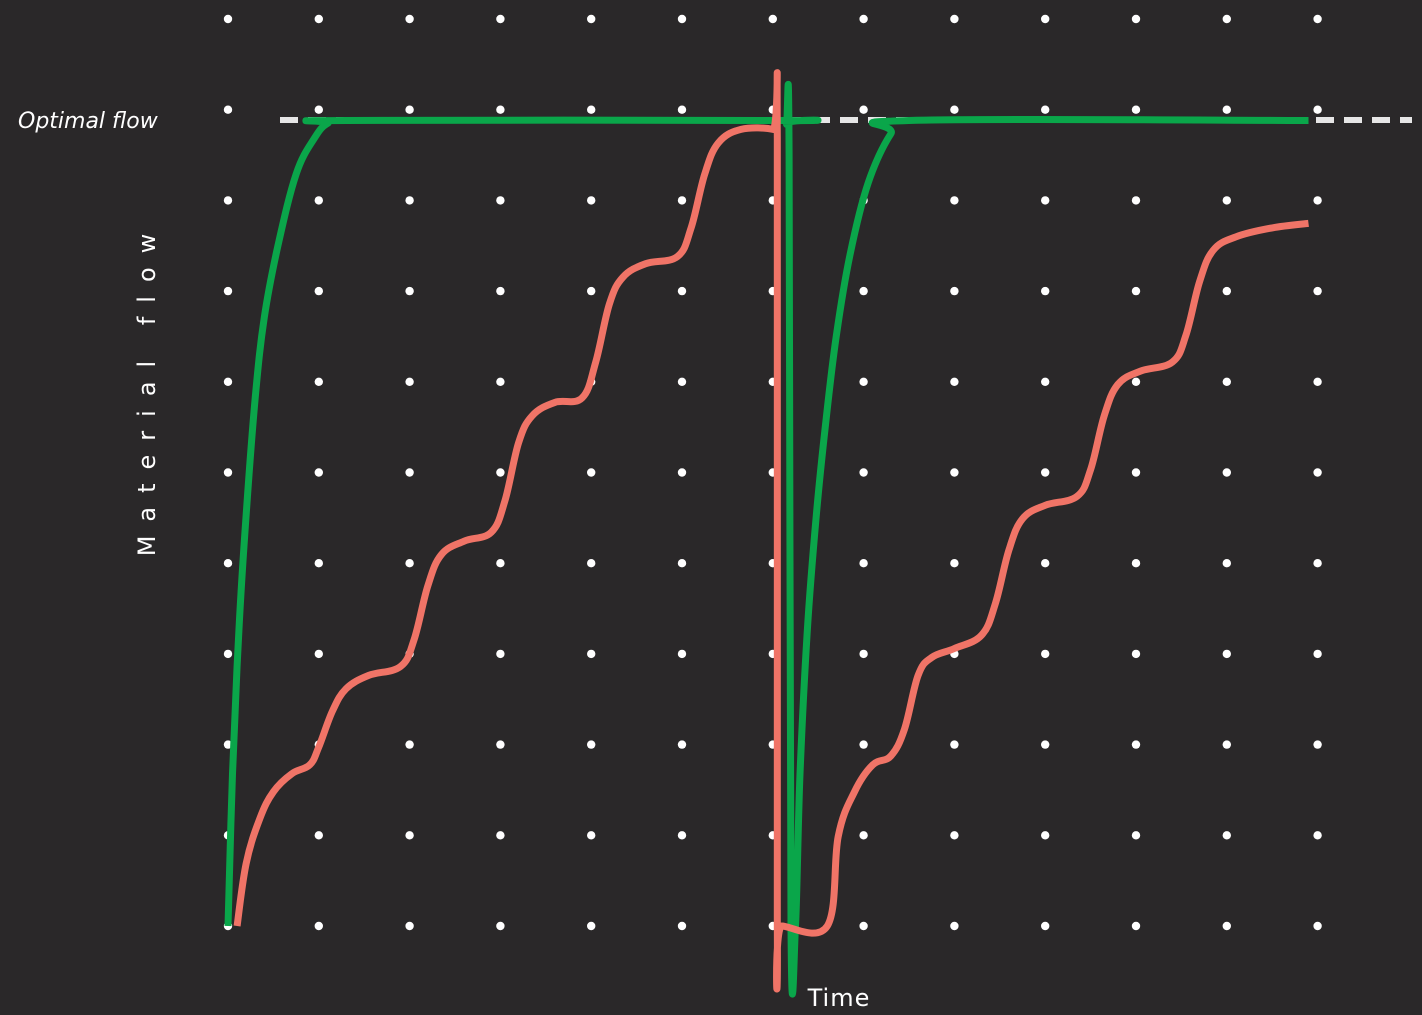  What do you see at coordinates (88, 121) in the screenshot?
I see `optimal-flow-label: Optimal flow` at bounding box center [88, 121].